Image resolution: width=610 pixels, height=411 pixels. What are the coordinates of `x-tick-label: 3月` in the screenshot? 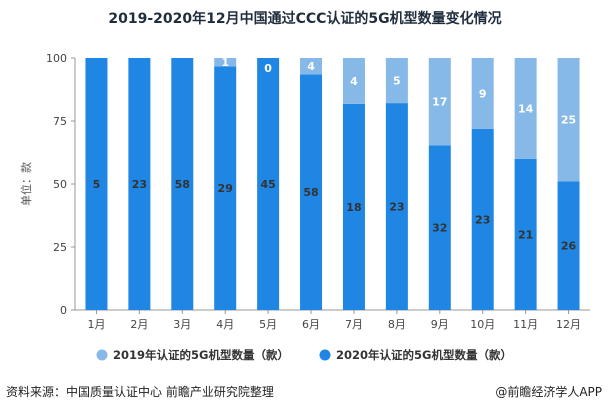 It's located at (182, 324).